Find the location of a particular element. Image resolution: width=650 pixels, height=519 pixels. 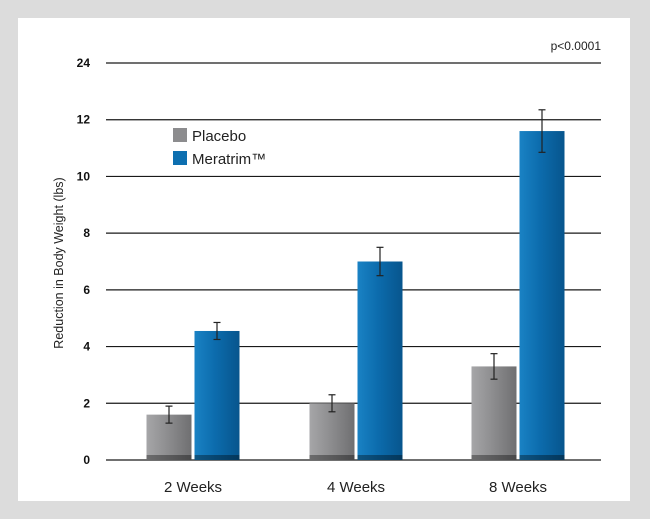

y-tick-label: 8 is located at coordinates (86, 233).